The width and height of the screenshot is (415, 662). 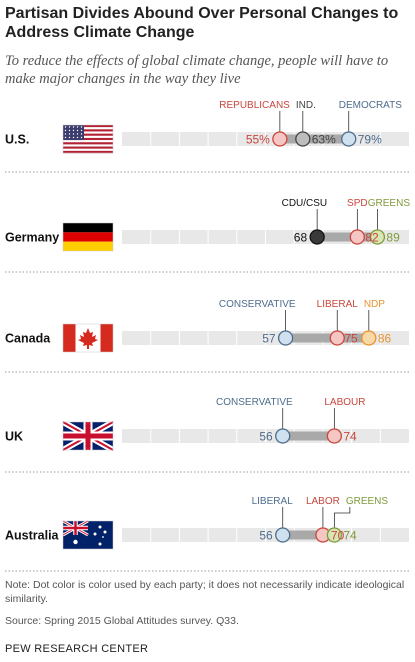 I want to click on party-label: LABOUR, so click(x=344, y=402).